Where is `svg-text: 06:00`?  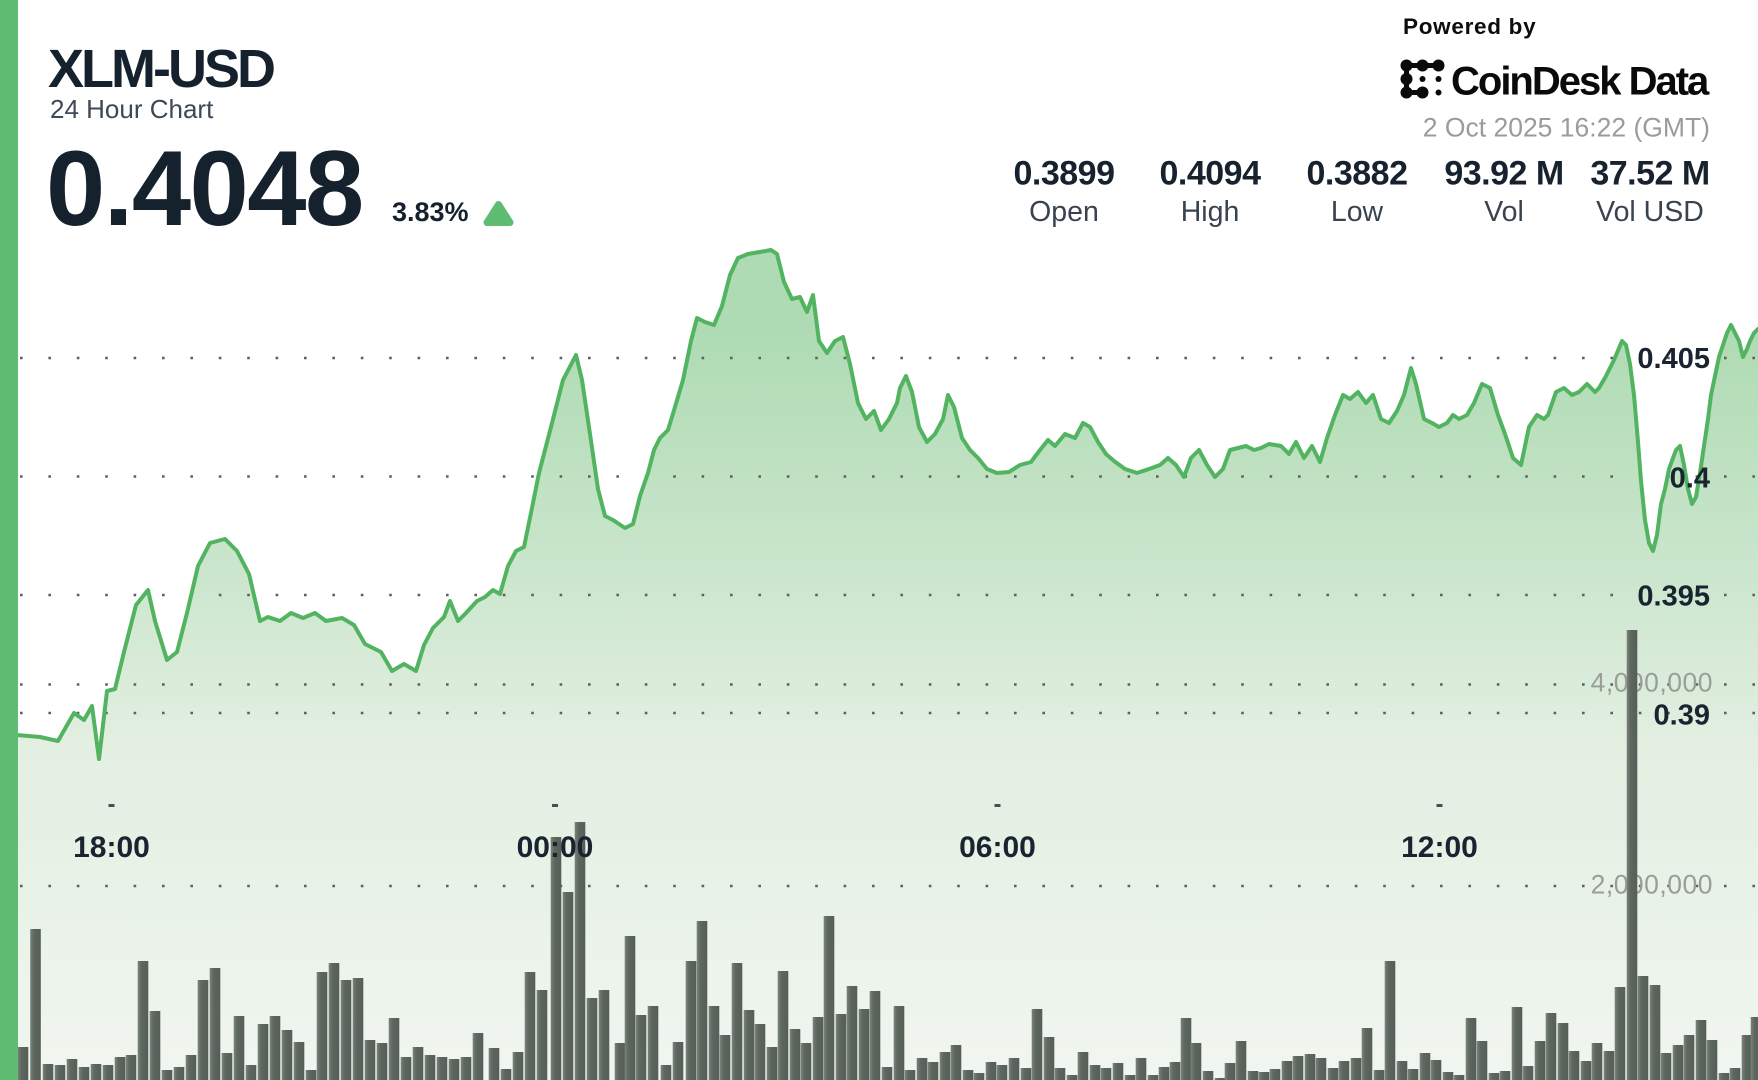
svg-text: 06:00 is located at coordinates (997, 847).